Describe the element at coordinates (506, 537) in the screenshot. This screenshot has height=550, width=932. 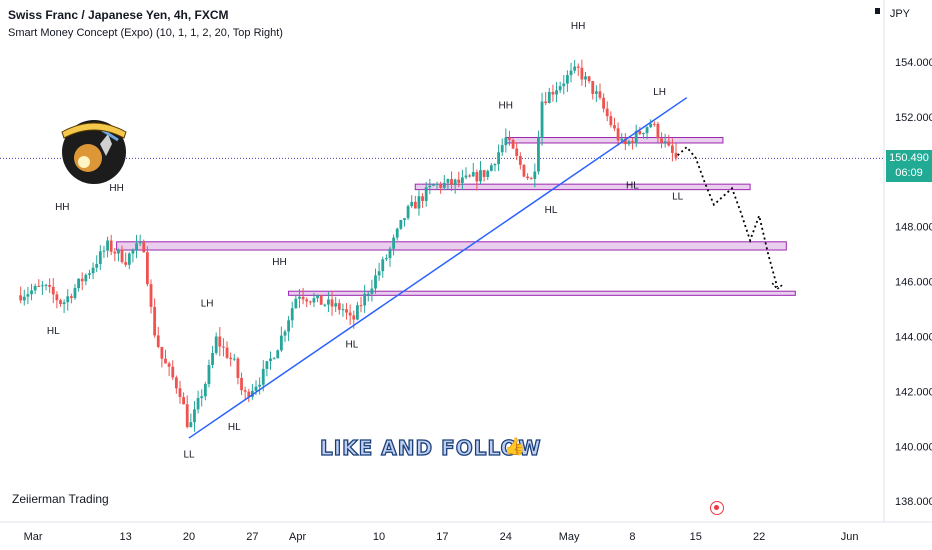
I see `time-tick-label: 24` at that location.